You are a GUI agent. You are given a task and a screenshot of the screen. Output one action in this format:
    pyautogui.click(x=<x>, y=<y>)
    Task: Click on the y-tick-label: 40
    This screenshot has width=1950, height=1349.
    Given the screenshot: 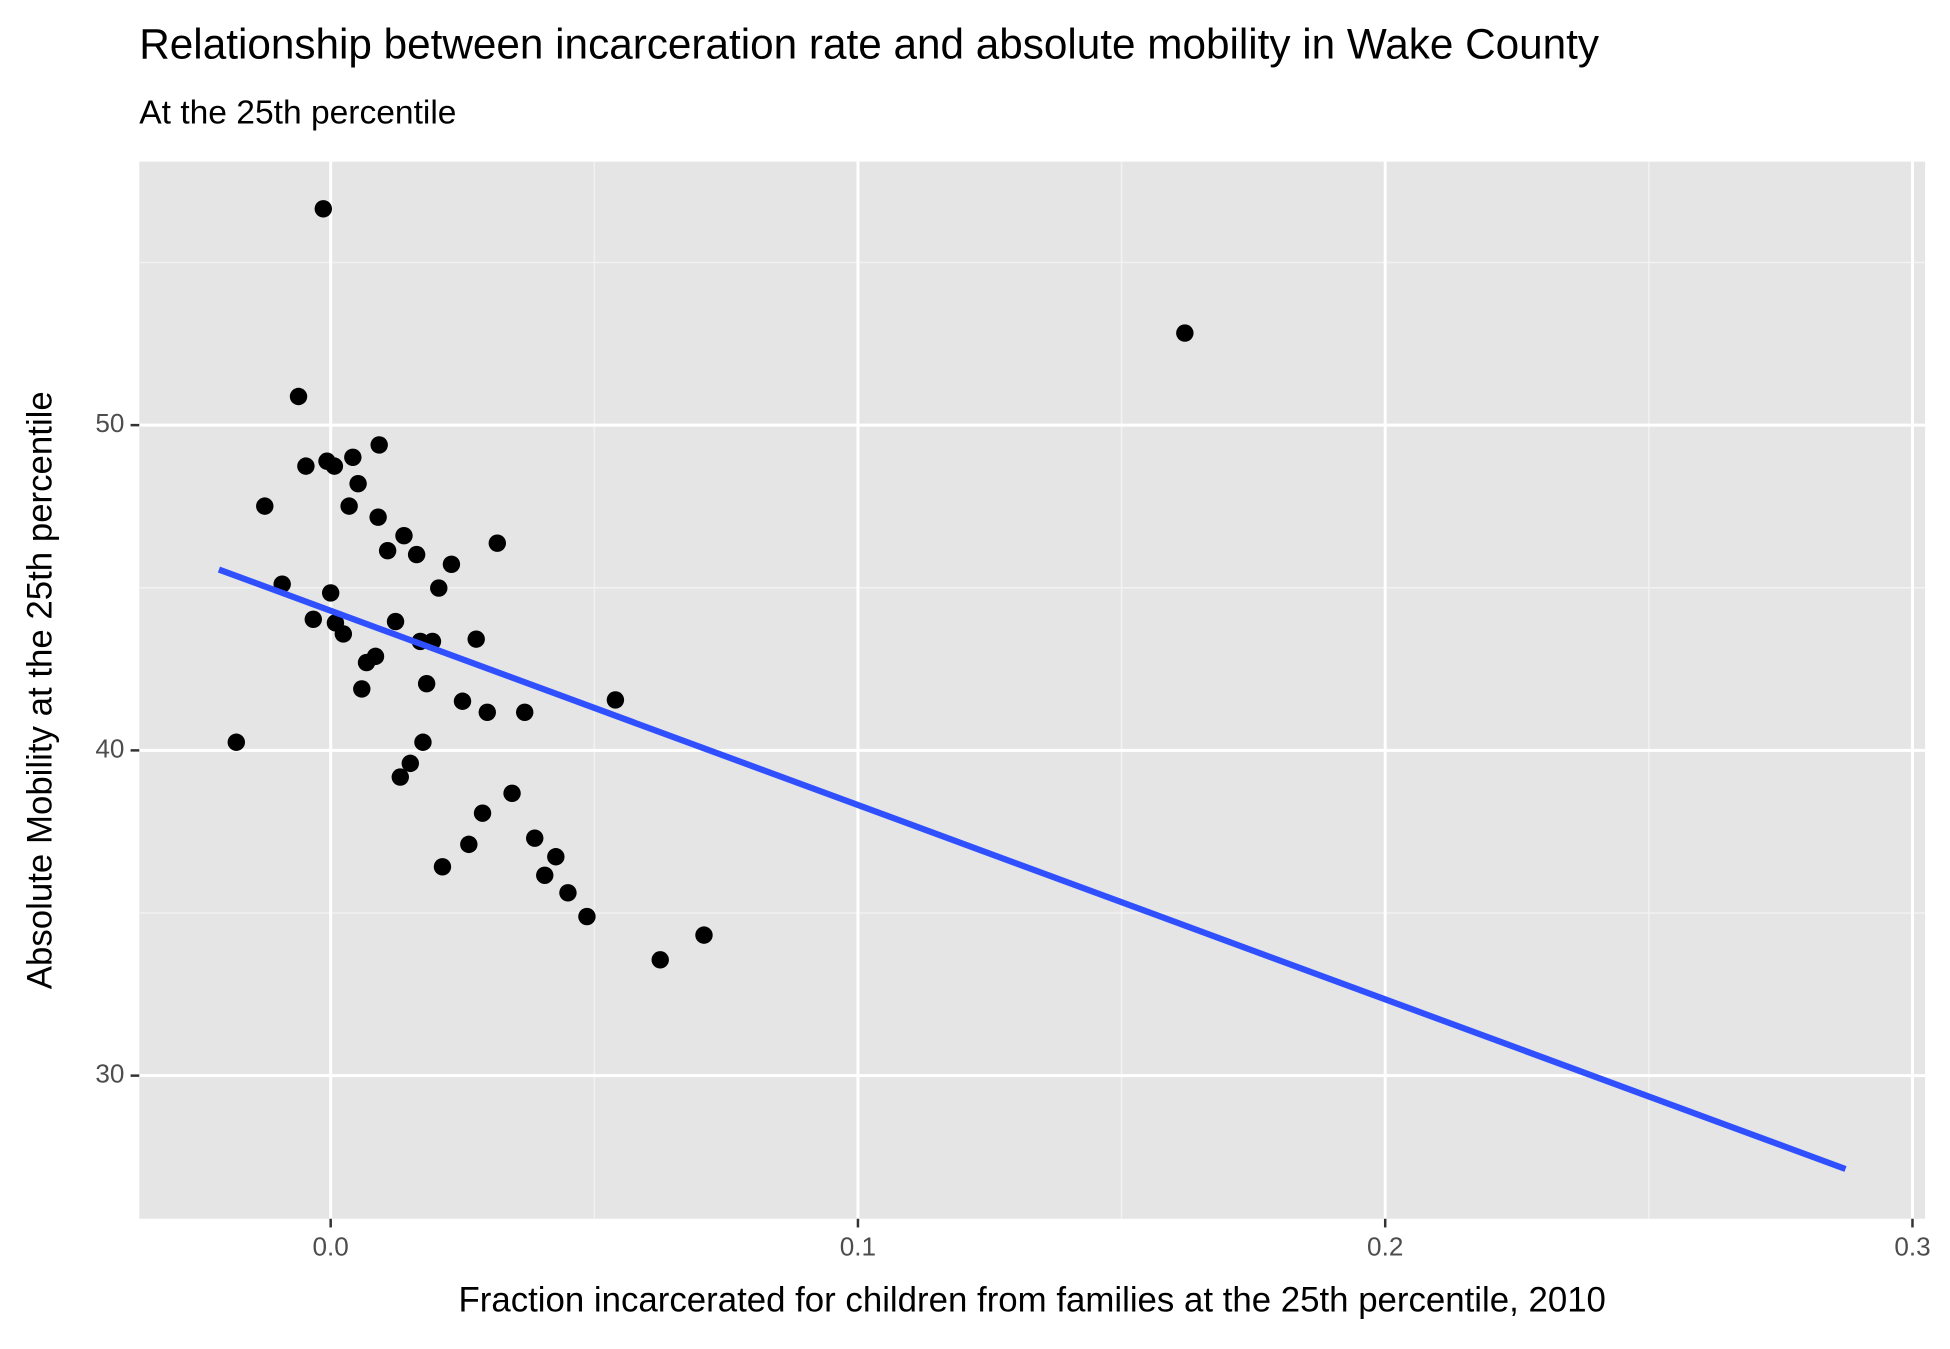 What is the action you would take?
    pyautogui.click(x=109, y=748)
    